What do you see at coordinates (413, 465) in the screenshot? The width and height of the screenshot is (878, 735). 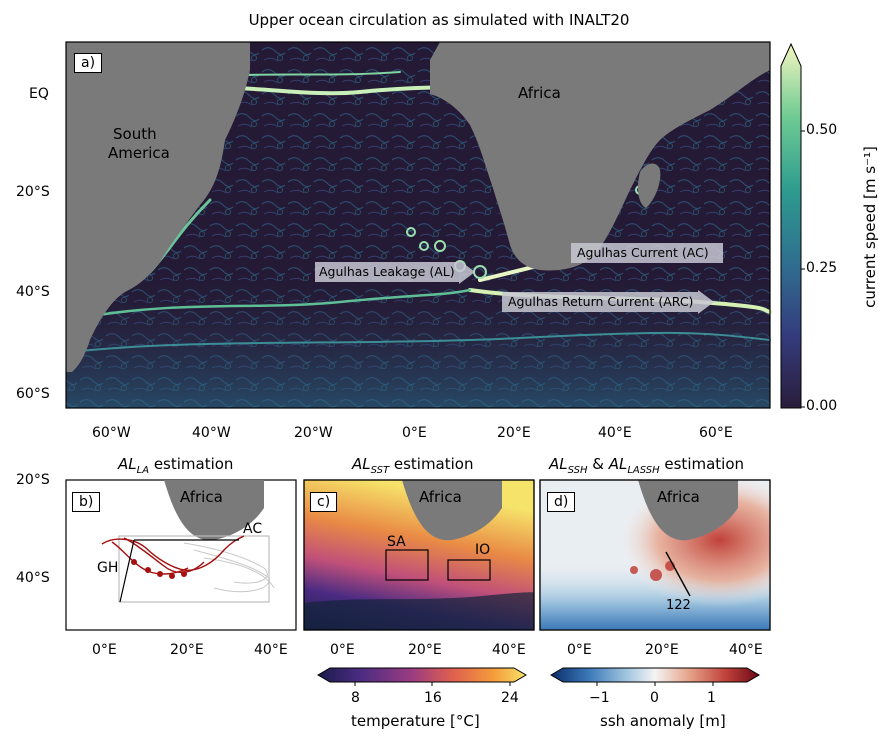 I see `panel-c-title: ALSST estimation` at bounding box center [413, 465].